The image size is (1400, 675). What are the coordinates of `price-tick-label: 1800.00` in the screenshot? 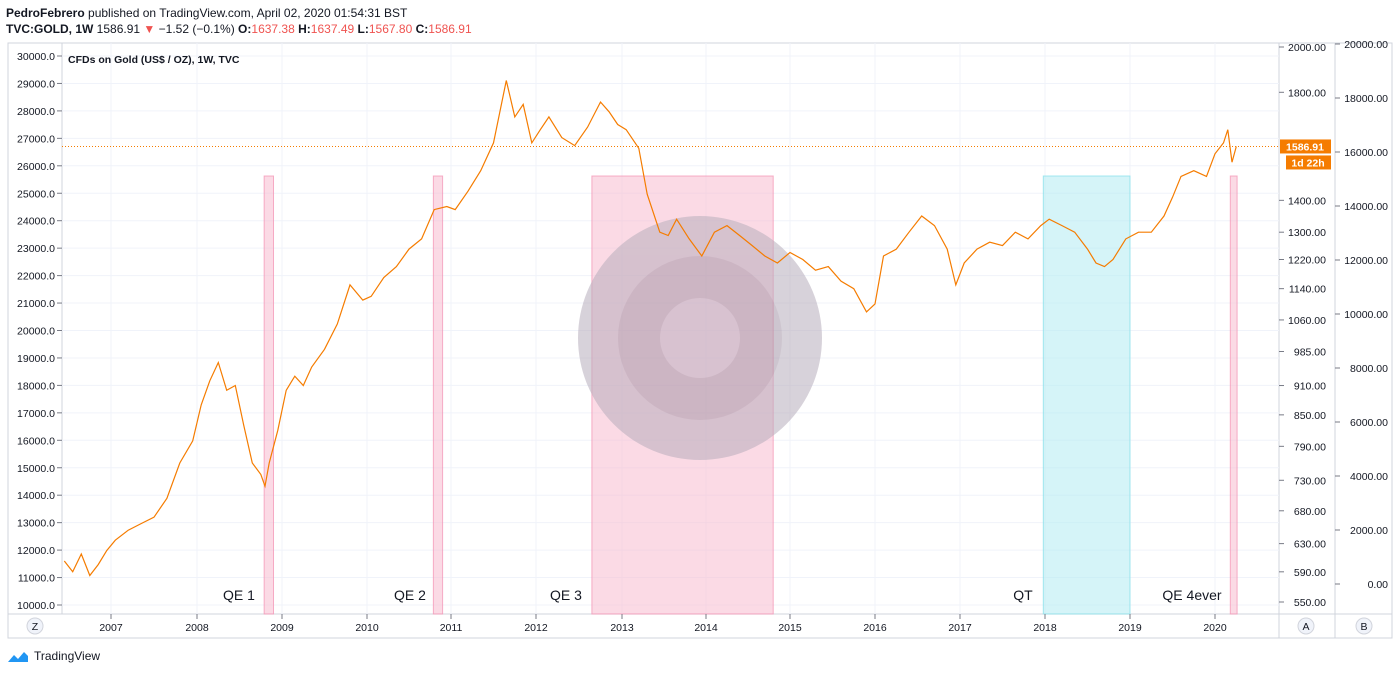 It's located at (1307, 93).